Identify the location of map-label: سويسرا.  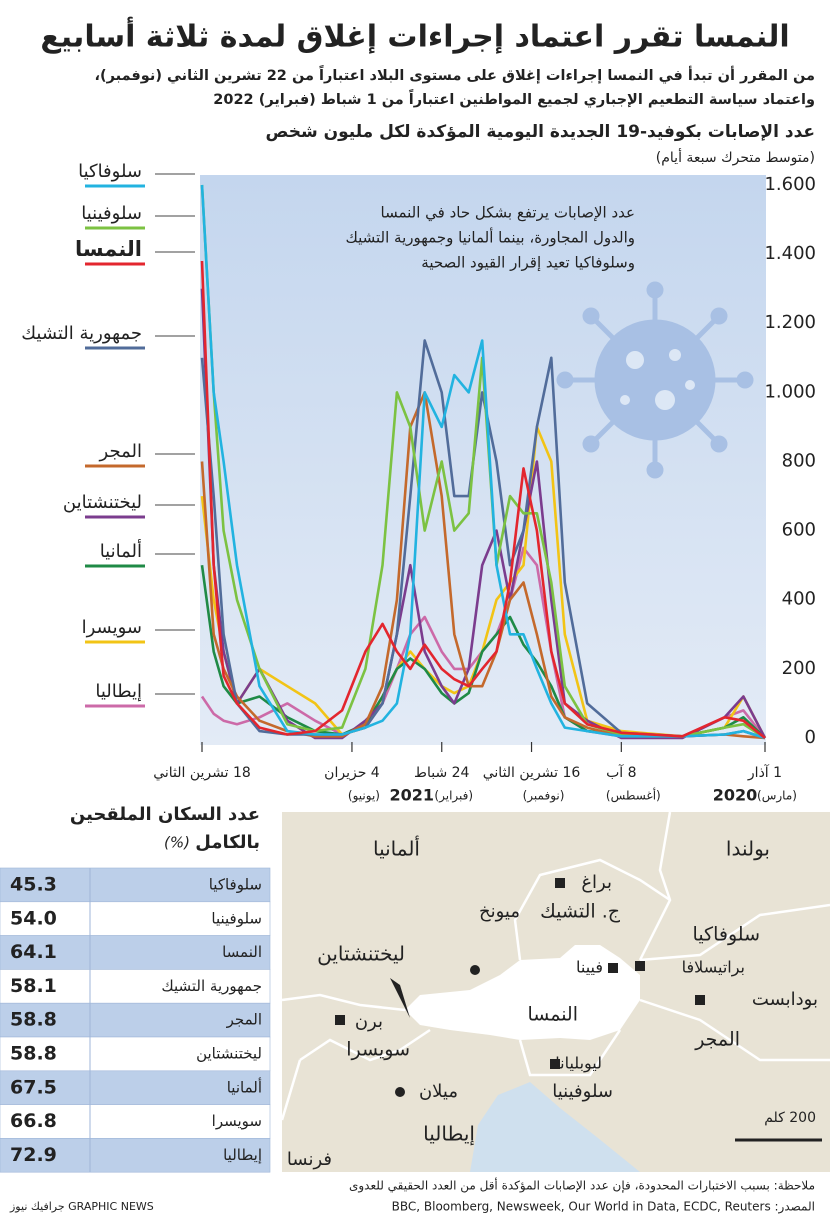
(378, 1050).